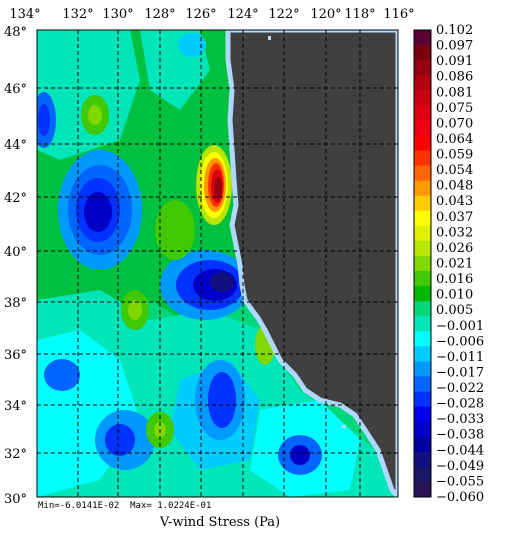 This screenshot has width=515, height=540. What do you see at coordinates (117, 14) in the screenshot?
I see `lon-label: 130°` at bounding box center [117, 14].